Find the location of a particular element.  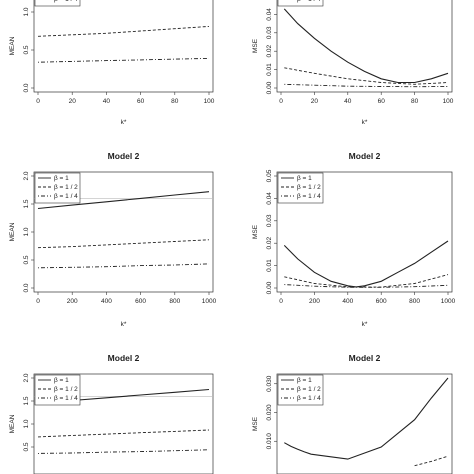

chart-panel-1: 0 20 40 60 80 100 0.0 0.5 1.0 k* MEAN β = 1 / 4 is located at coordinates (112, 63).